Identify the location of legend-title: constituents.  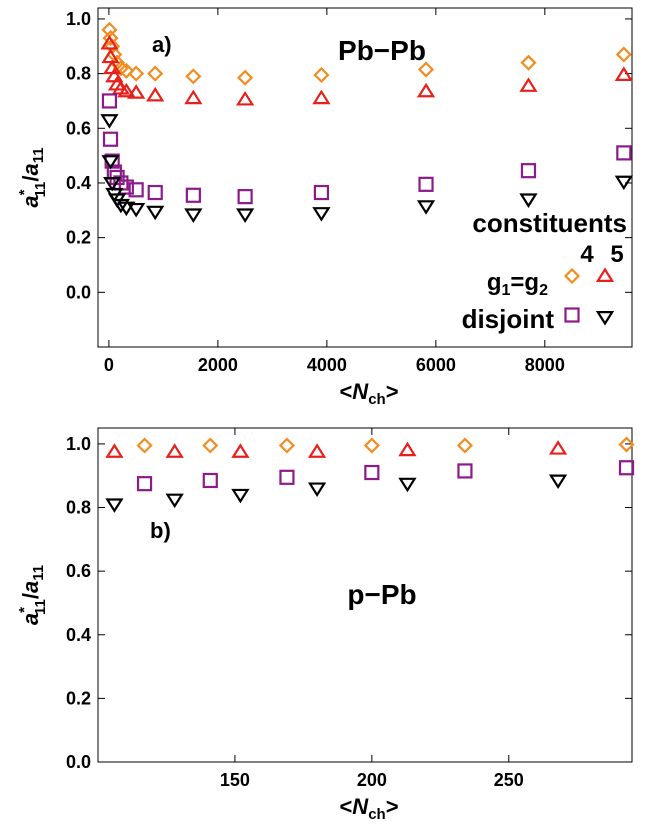
(549, 223).